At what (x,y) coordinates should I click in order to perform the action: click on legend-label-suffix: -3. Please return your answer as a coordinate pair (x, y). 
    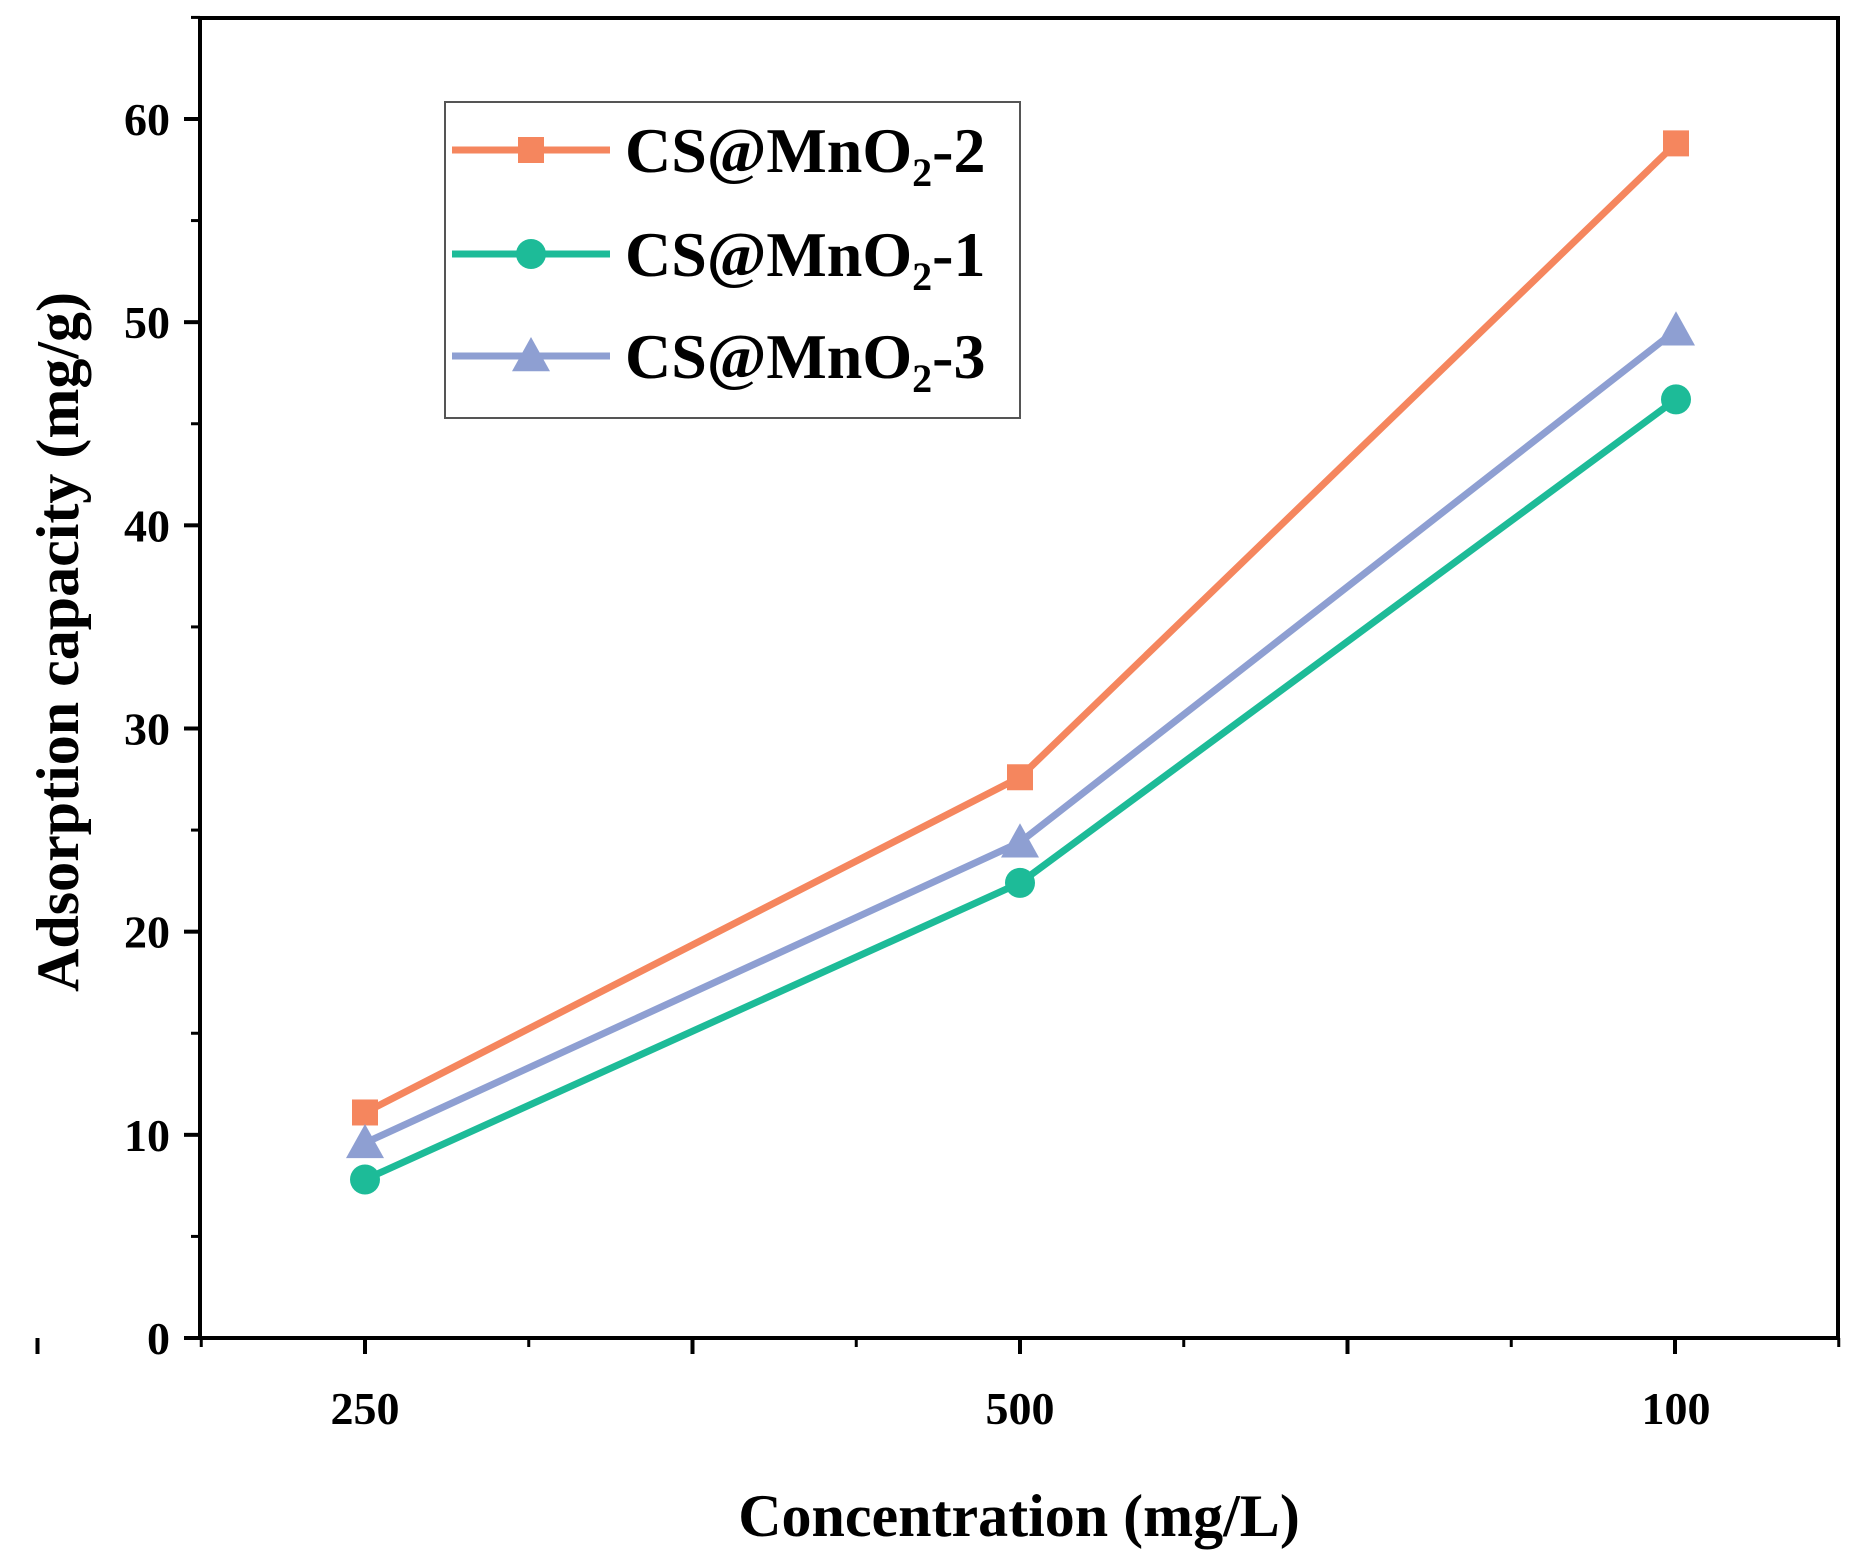
    Looking at the image, I should click on (958, 356).